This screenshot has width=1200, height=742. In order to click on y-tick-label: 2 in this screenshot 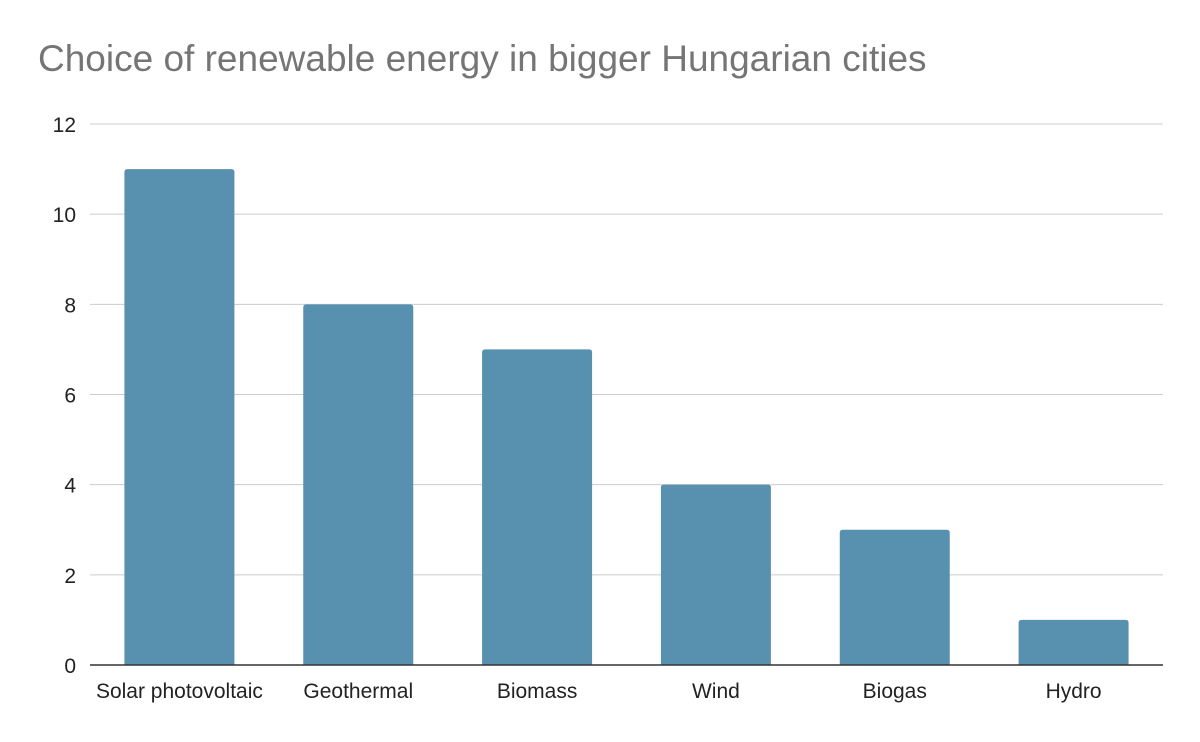, I will do `click(70, 576)`.